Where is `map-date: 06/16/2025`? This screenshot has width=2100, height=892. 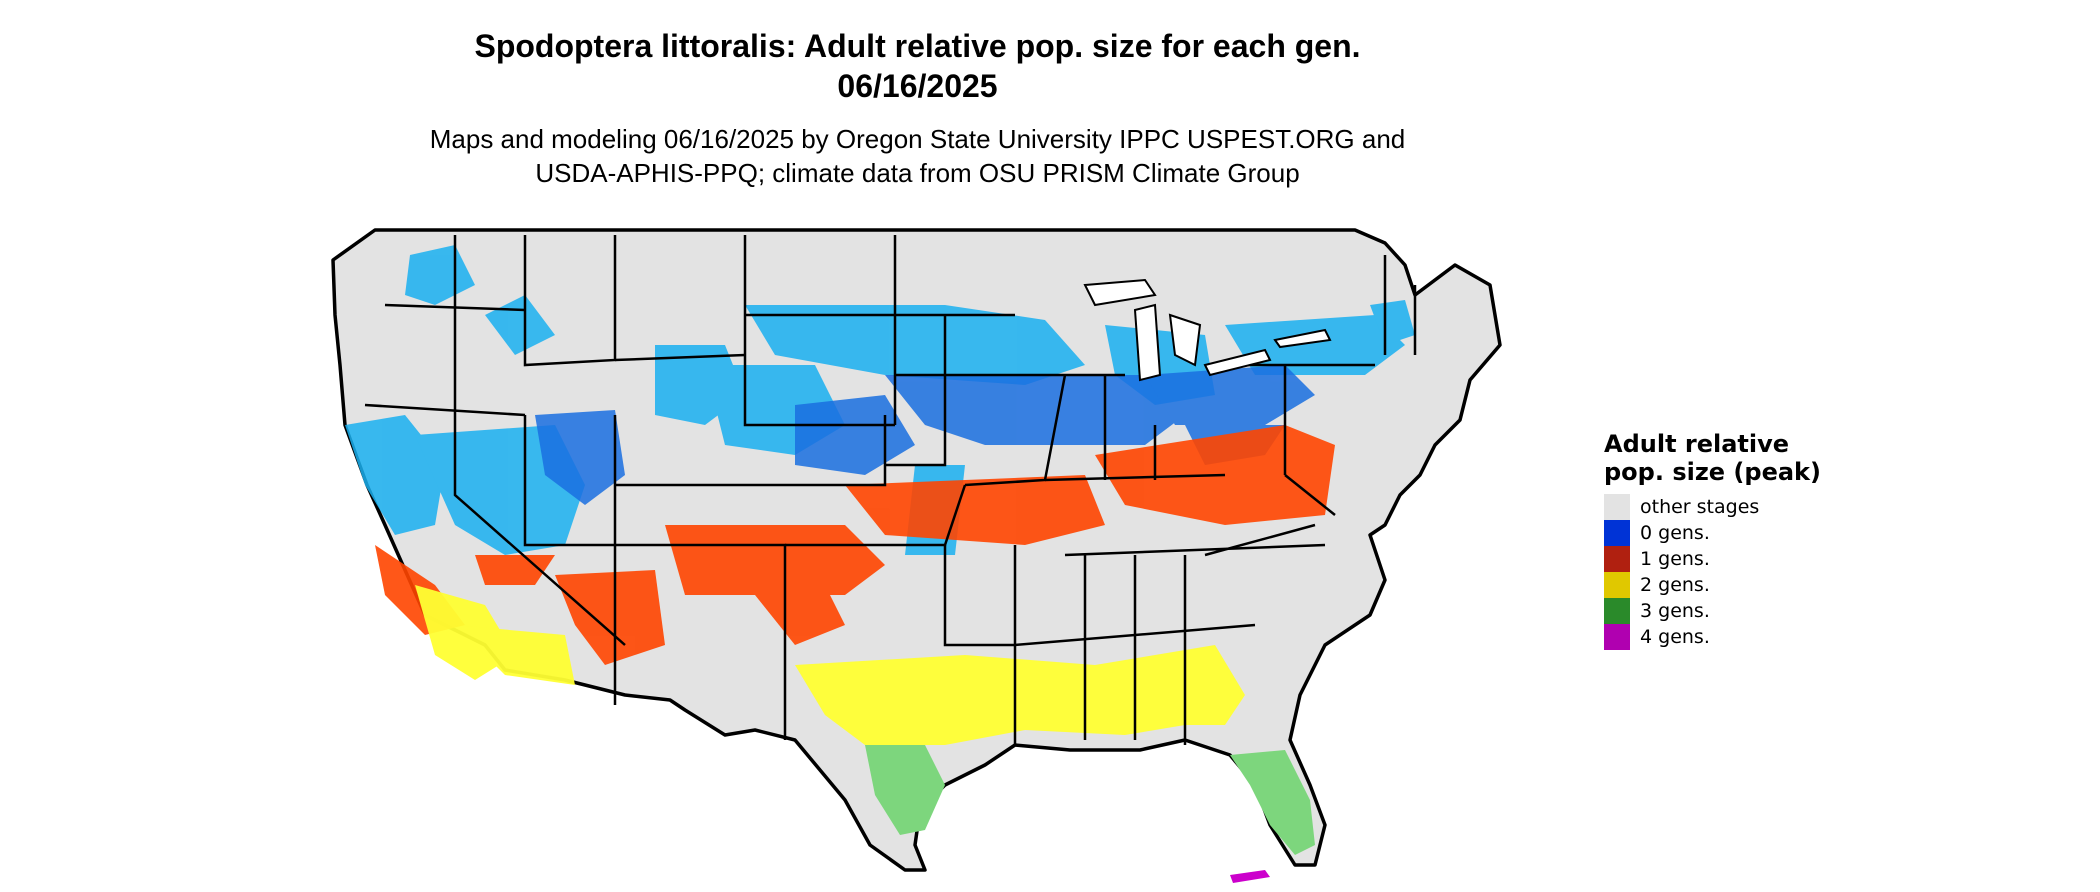
map-date: 06/16/2025 is located at coordinates (917, 86).